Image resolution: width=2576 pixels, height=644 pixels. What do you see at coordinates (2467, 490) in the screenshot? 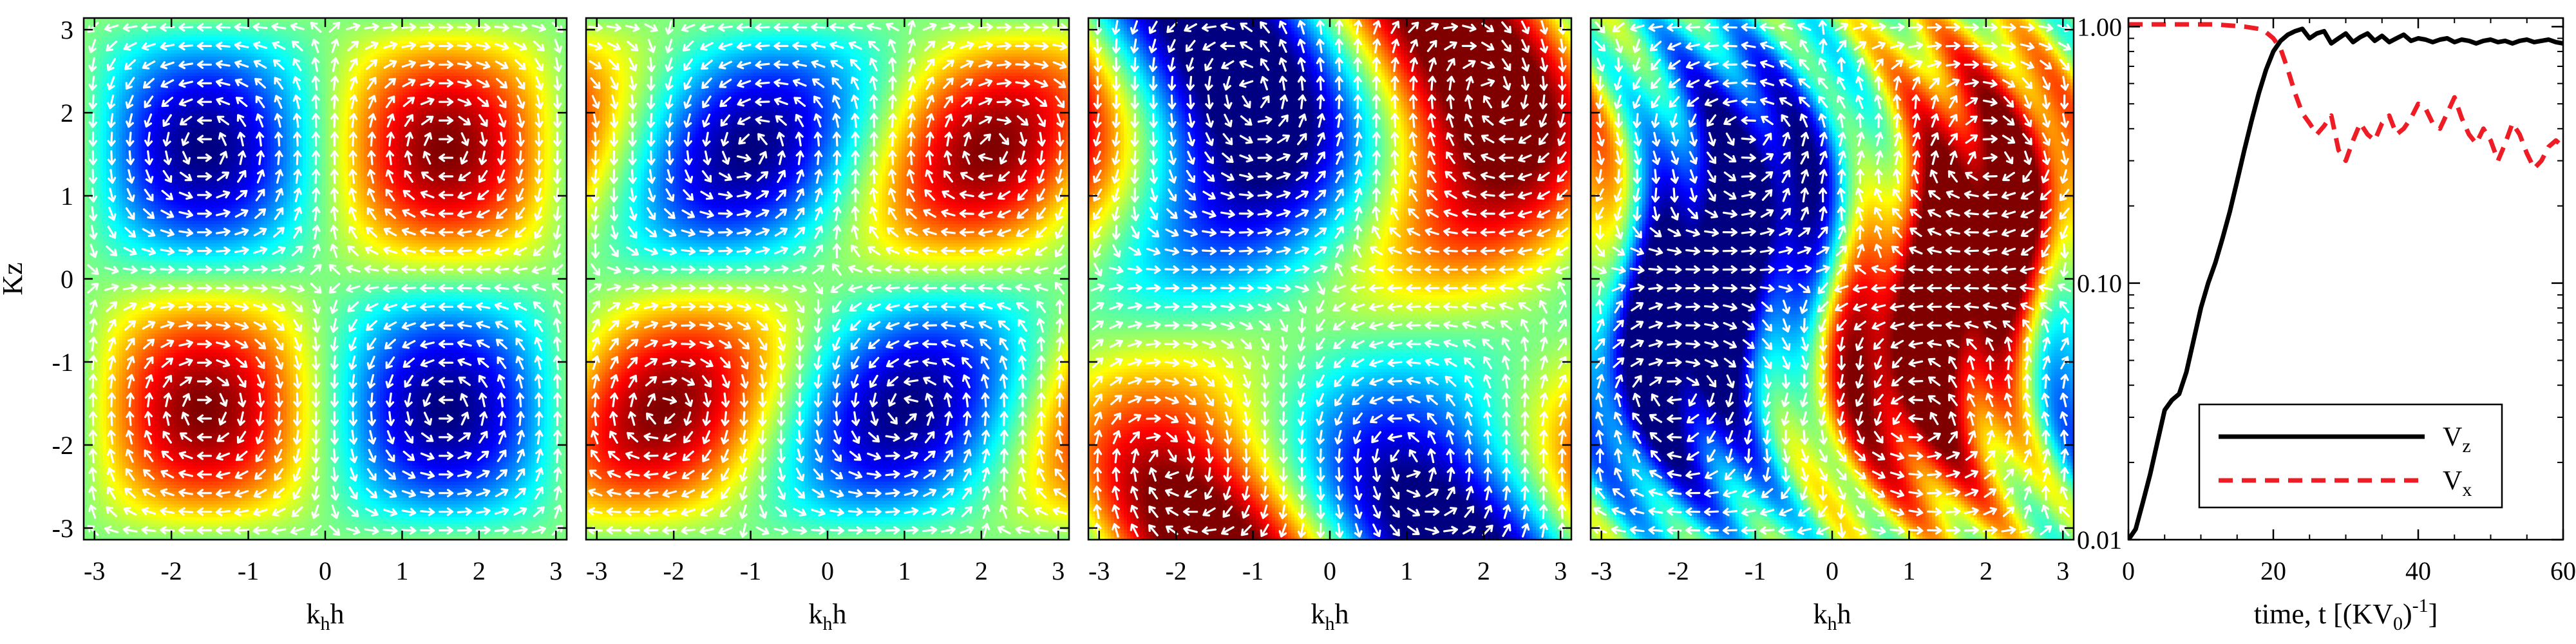
I see `legend-label-sub: x` at bounding box center [2467, 490].